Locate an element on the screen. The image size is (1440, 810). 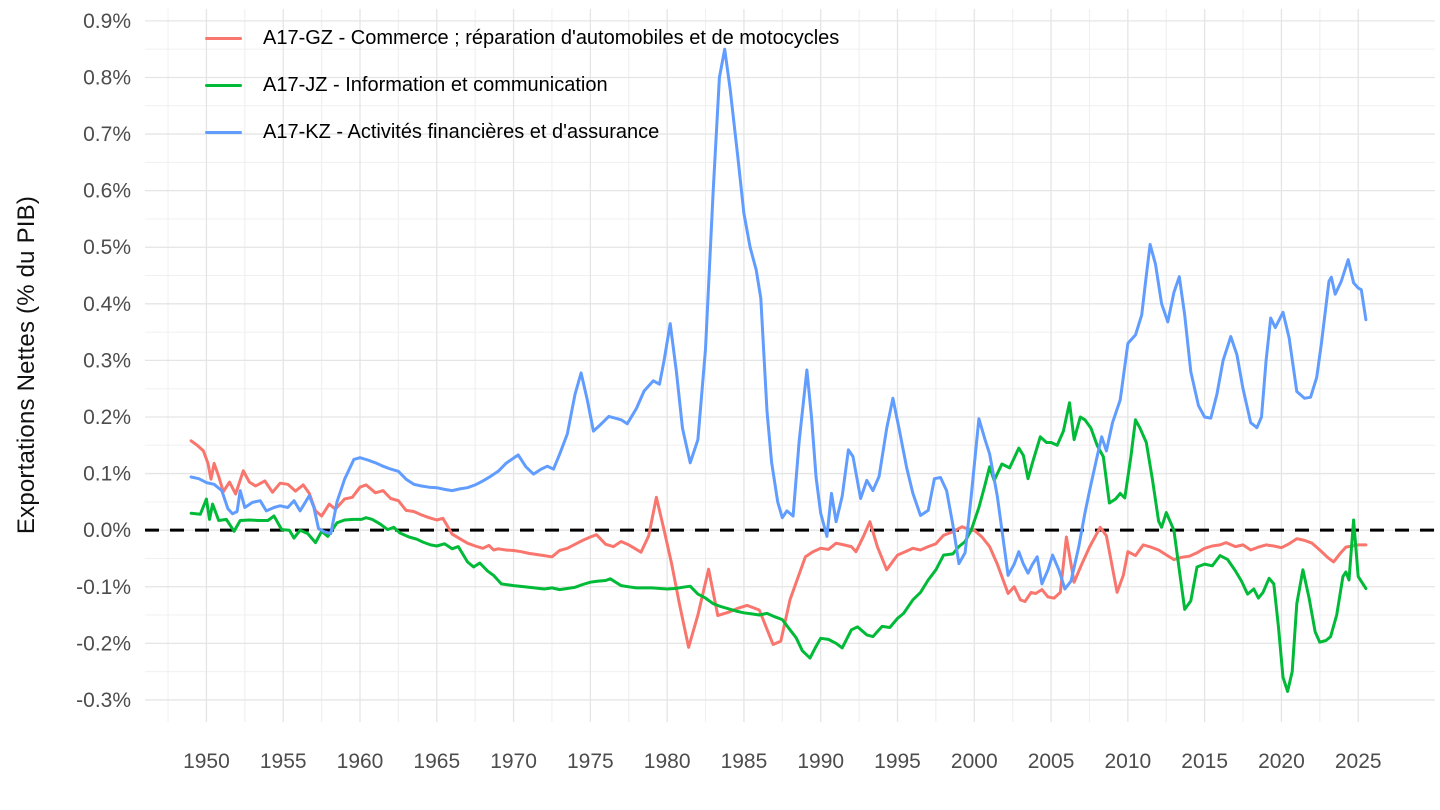
x-tick-label: 1995 is located at coordinates (897, 761).